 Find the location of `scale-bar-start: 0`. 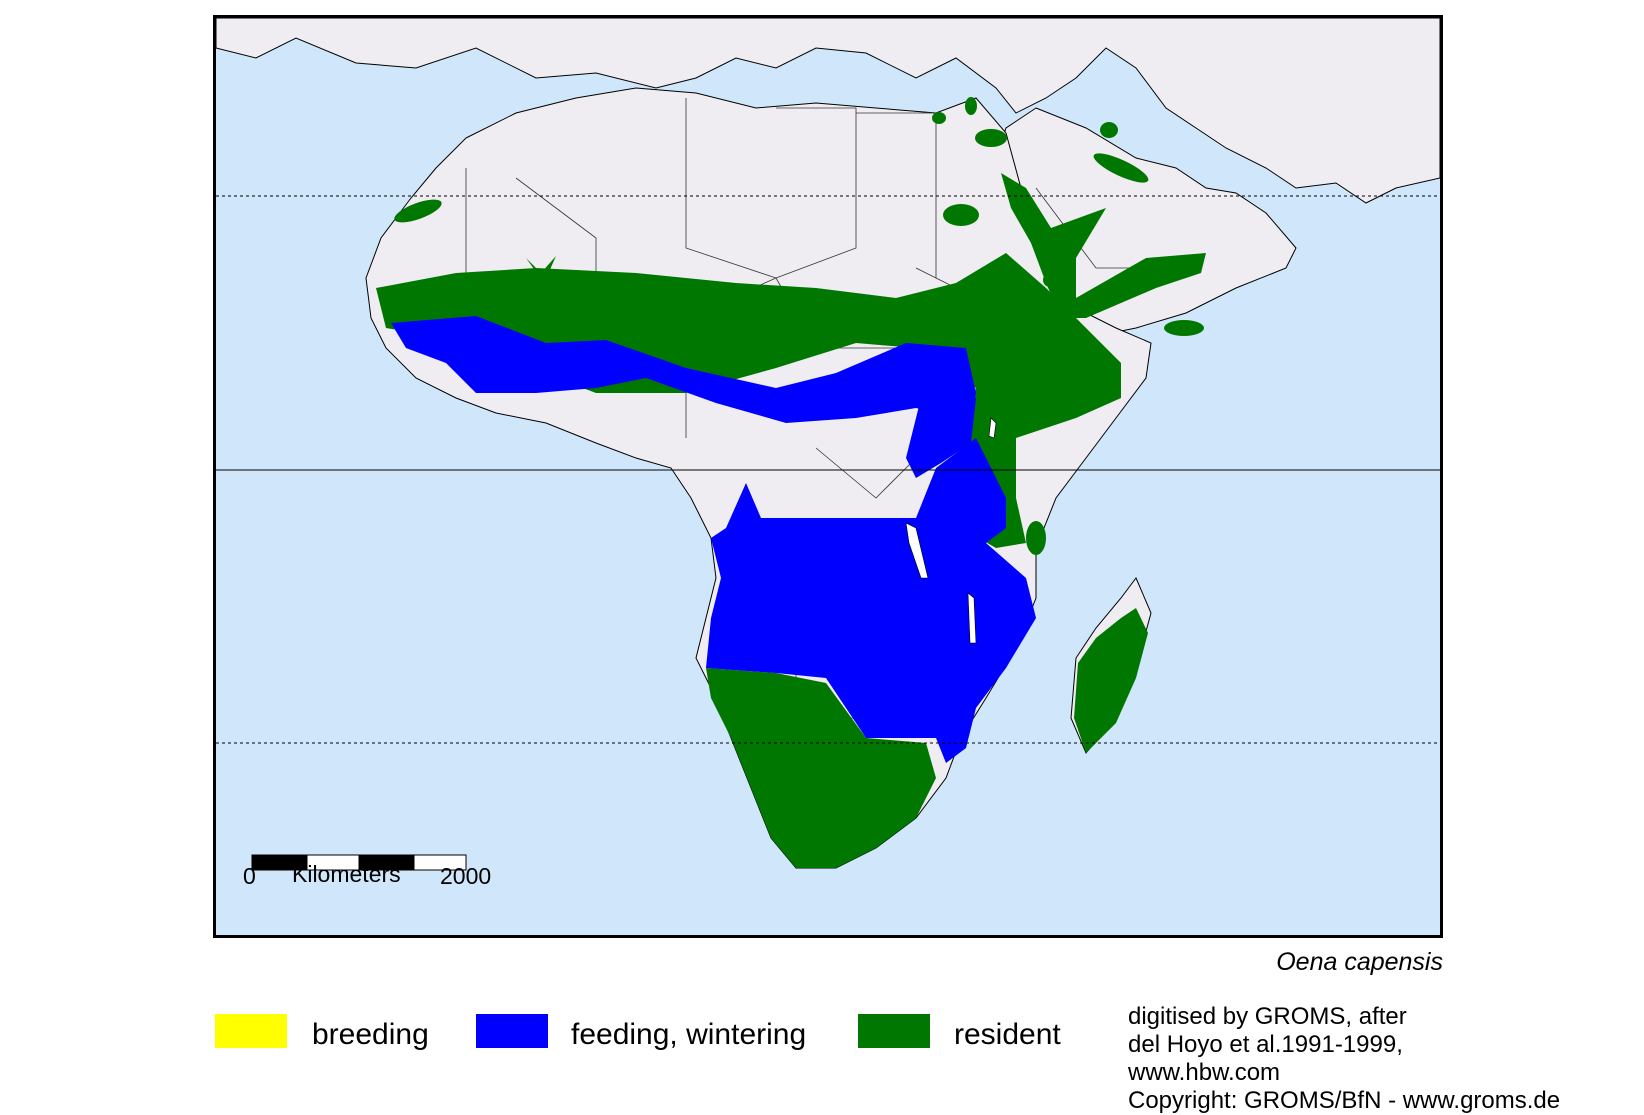

scale-bar-start: 0 is located at coordinates (249, 876).